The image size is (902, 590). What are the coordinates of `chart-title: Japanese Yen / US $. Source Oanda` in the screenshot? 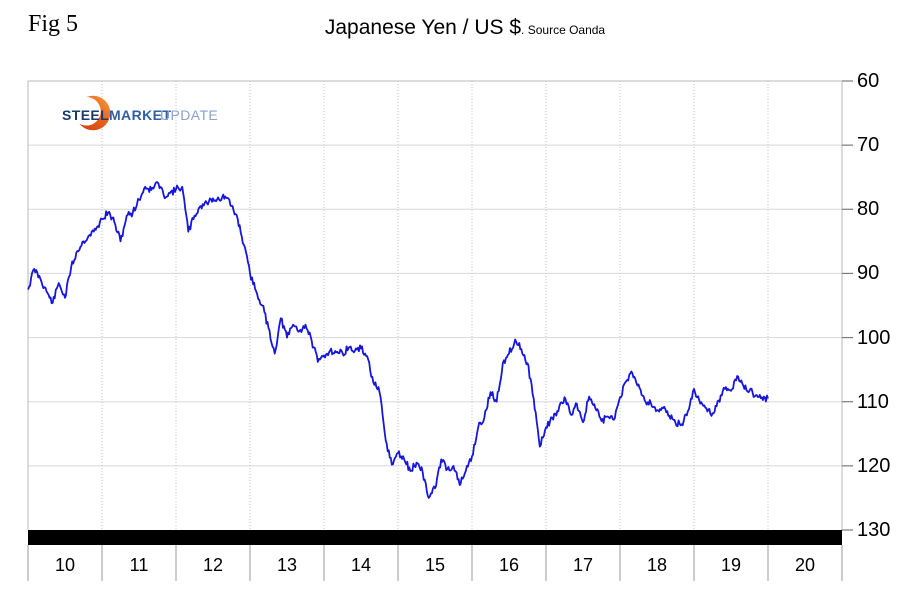 It's located at (465, 28).